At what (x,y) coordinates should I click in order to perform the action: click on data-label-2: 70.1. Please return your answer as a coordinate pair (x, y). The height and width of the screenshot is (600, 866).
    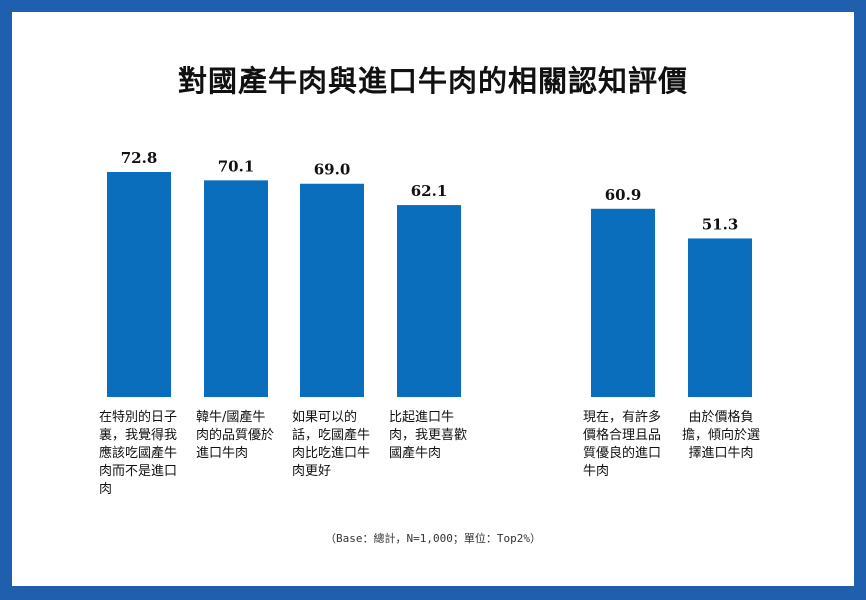
    Looking at the image, I should click on (236, 166).